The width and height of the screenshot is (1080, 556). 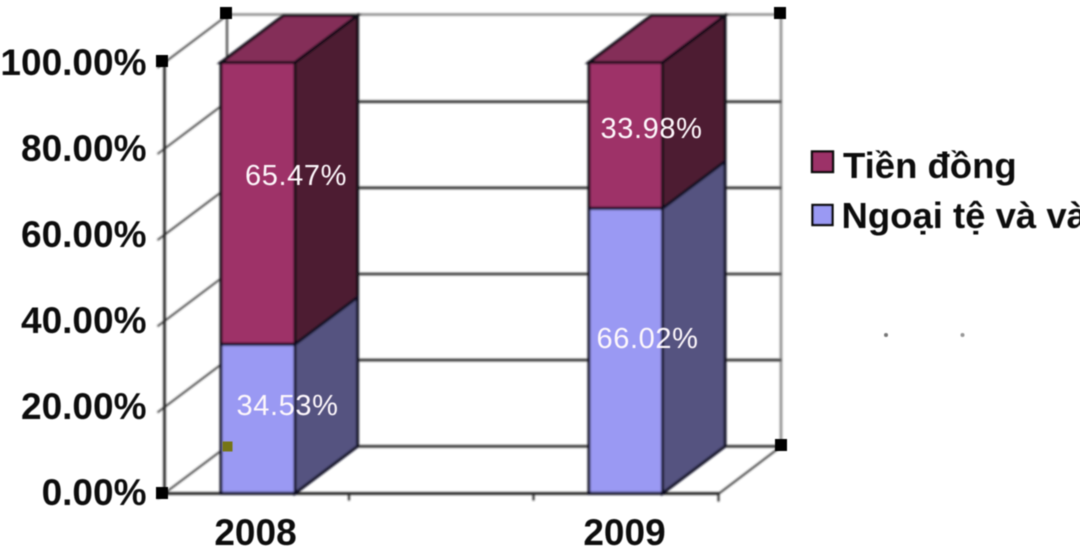 What do you see at coordinates (94, 492) in the screenshot?
I see `svg-text: 0.00%` at bounding box center [94, 492].